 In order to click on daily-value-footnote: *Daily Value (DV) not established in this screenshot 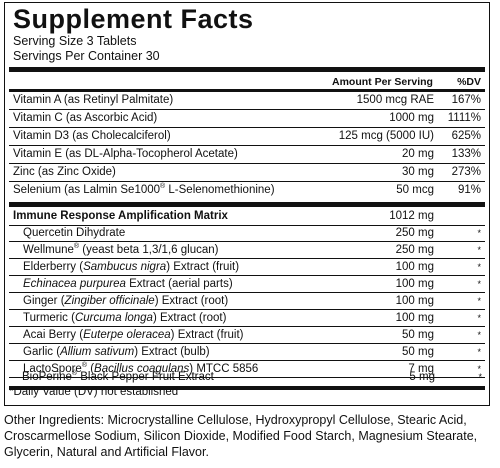, I will do `click(94, 392)`.